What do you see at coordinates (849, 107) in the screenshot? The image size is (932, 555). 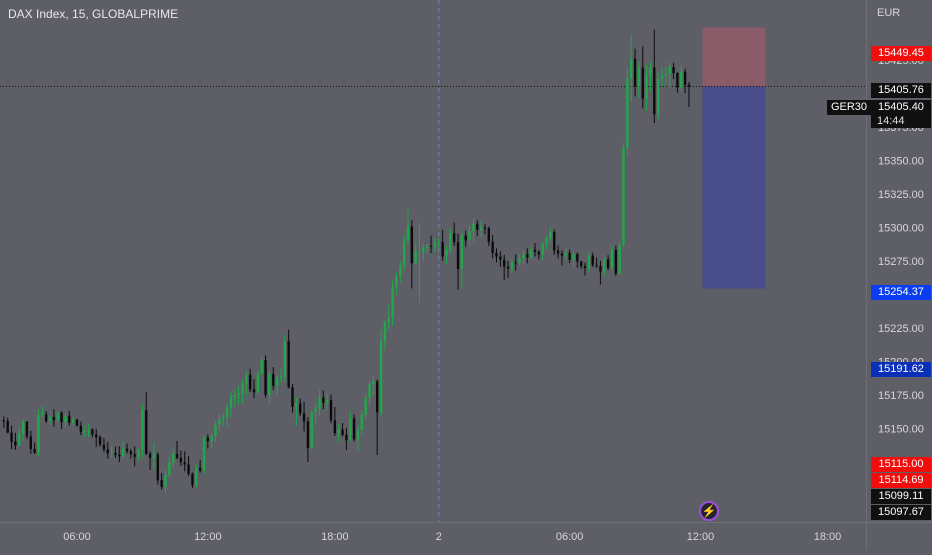 I see `symbol-tag: GER30` at bounding box center [849, 107].